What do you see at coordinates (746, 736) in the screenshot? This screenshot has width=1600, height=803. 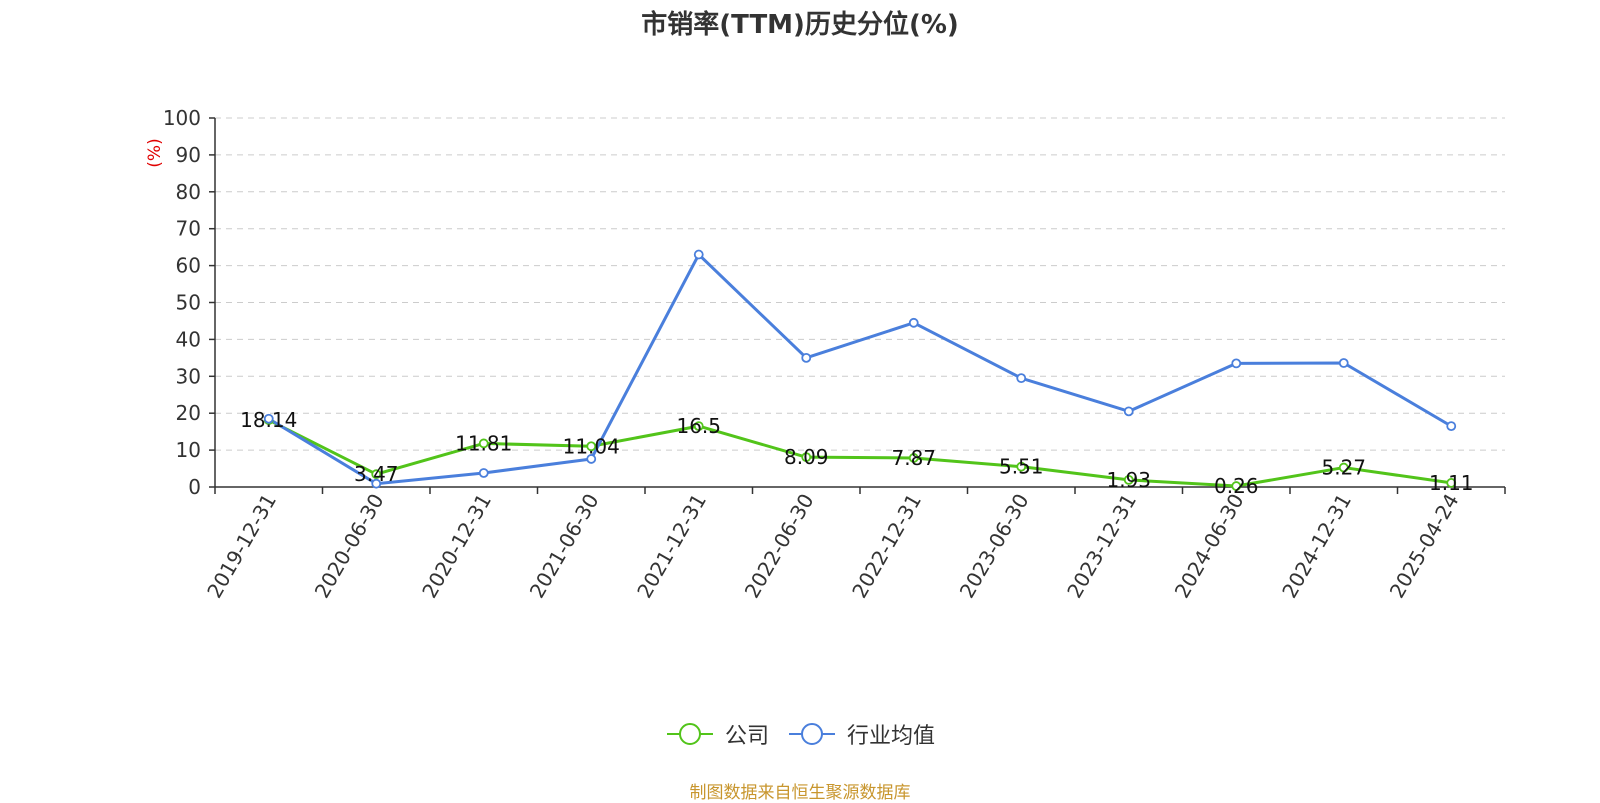 I see `legend-label: 公司` at bounding box center [746, 736].